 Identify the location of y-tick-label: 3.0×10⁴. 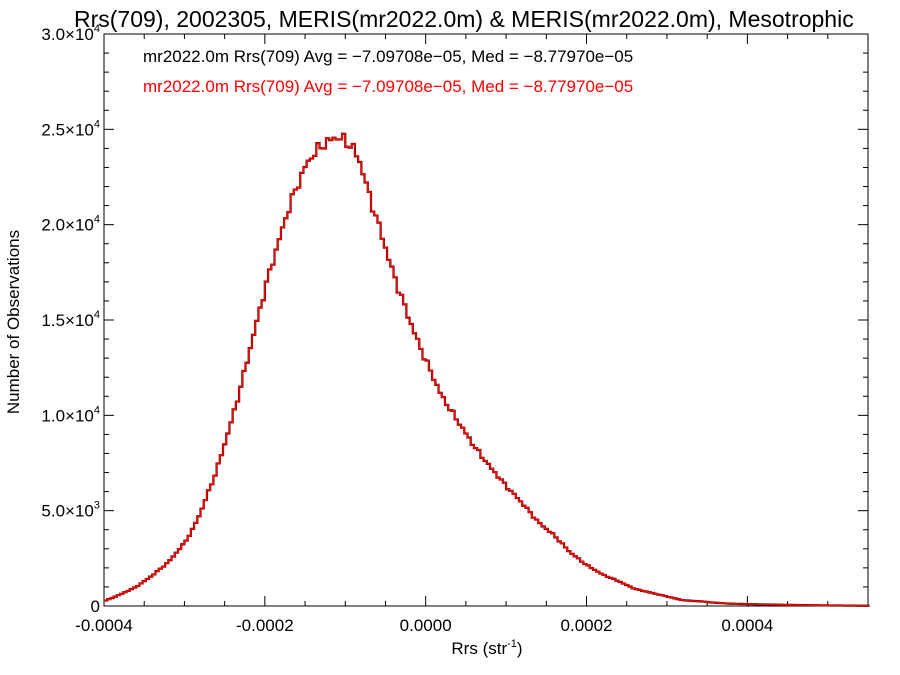
(70, 33).